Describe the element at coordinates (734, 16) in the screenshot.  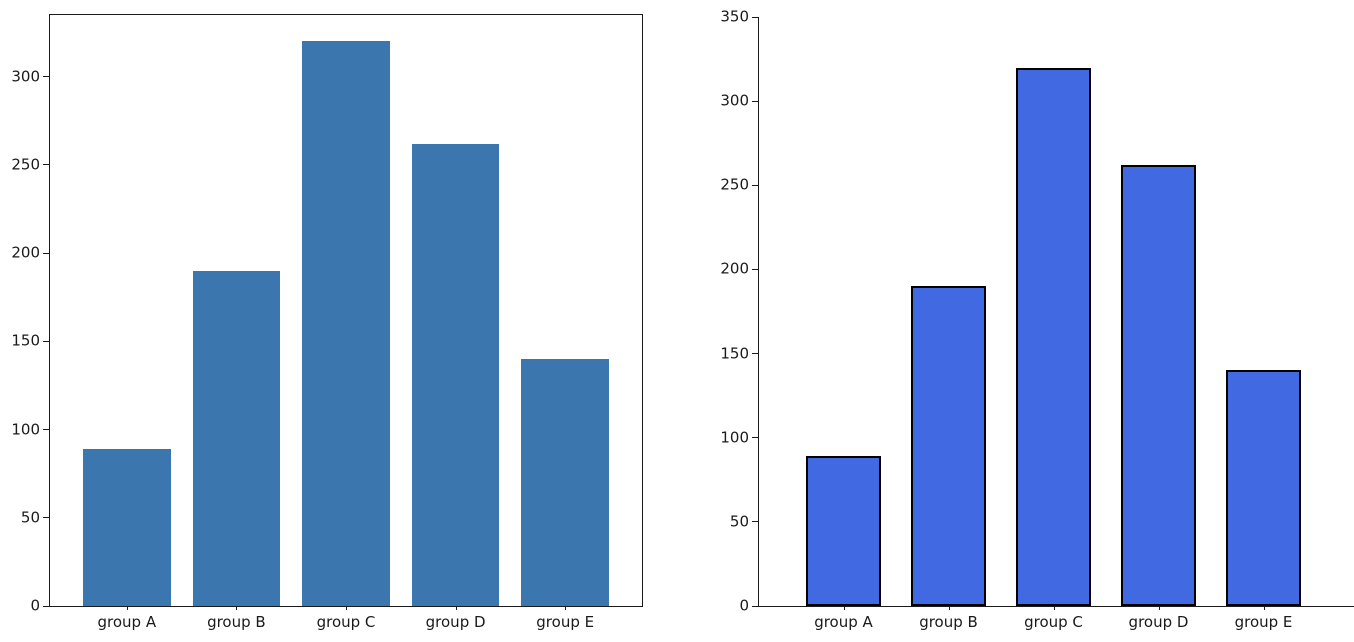
I see `y-tick-label: 350` at that location.